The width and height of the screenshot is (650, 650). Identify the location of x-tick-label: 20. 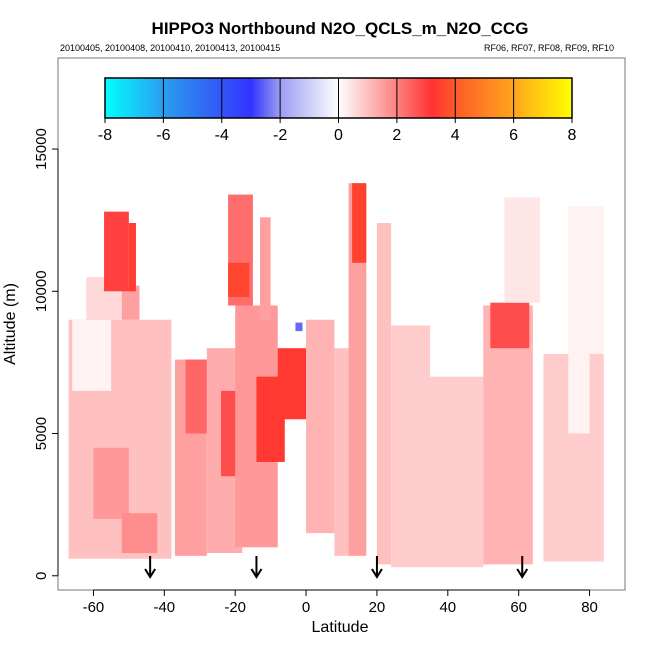
(377, 607).